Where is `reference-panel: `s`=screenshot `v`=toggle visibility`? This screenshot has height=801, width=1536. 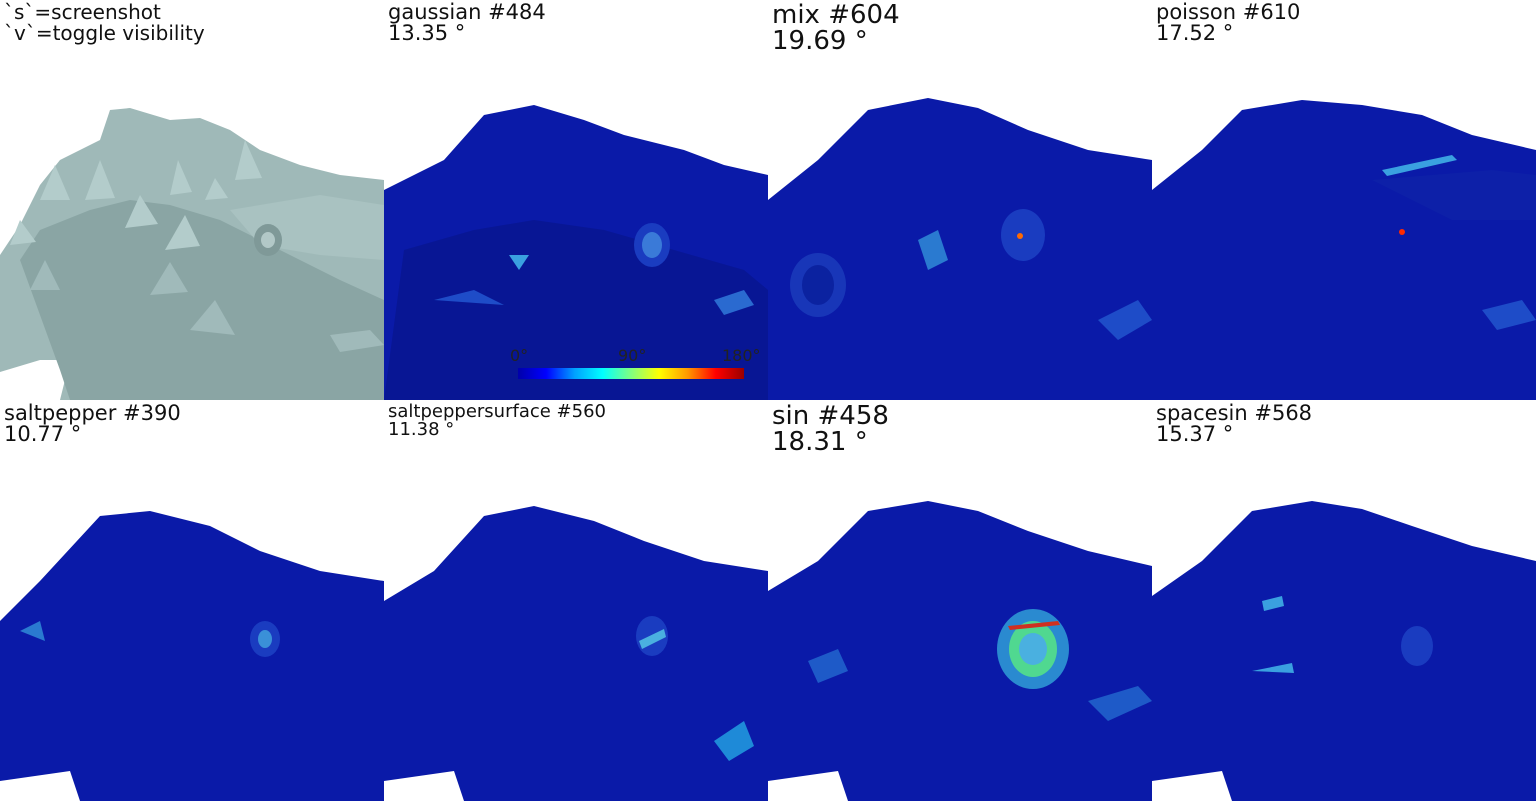 reference-panel: `s`=screenshot `v`=toggle visibility is located at coordinates (192, 200).